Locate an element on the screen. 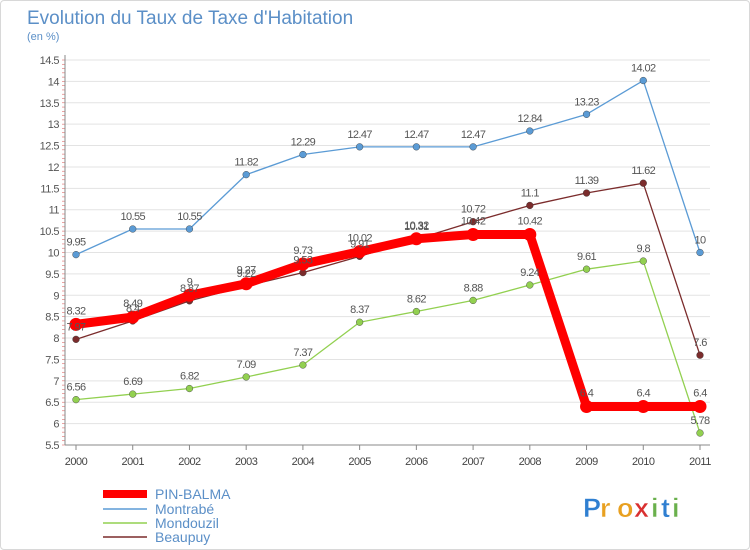 Image resolution: width=750 pixels, height=550 pixels. data-label: 10.02 is located at coordinates (359, 239).